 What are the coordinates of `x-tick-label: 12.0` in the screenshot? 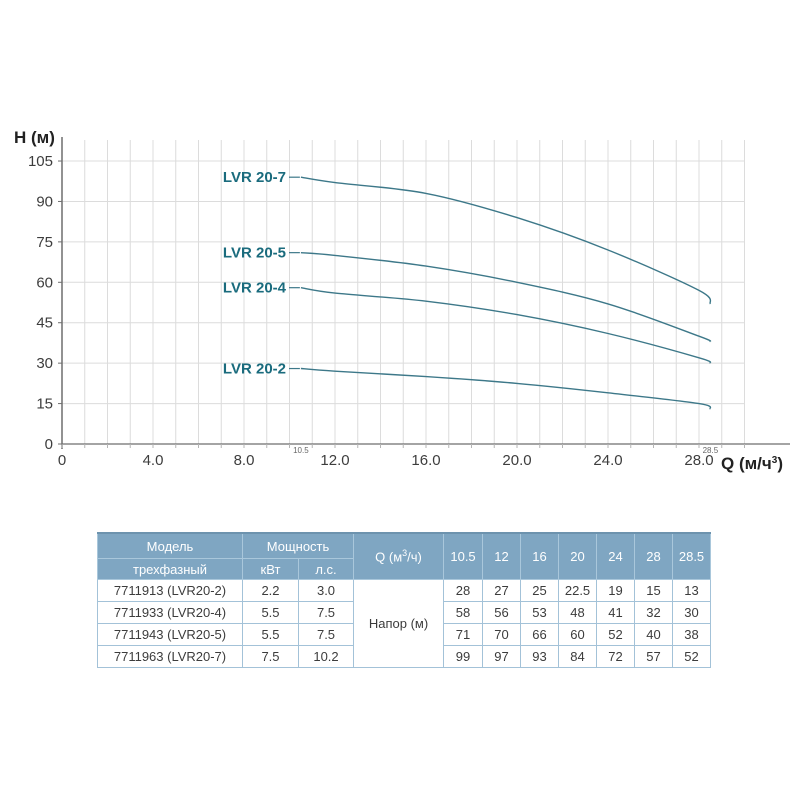 It's located at (334, 460).